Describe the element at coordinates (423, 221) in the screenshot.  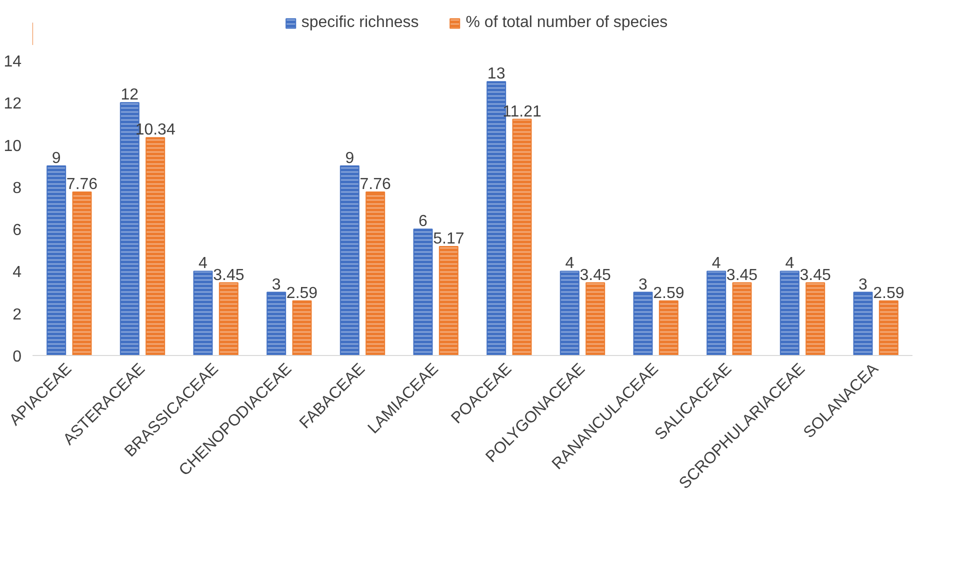
I see `data-label: 6` at that location.